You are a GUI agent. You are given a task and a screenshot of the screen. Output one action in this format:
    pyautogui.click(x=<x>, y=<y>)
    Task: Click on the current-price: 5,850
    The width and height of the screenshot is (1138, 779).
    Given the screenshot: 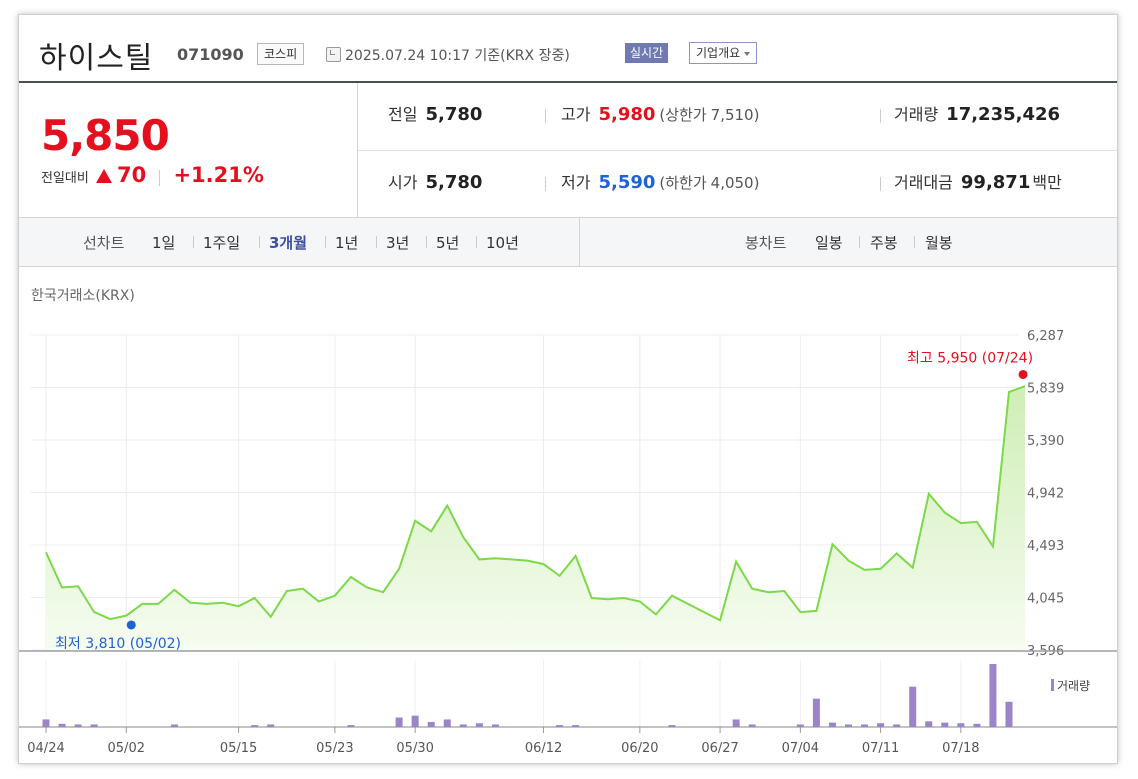 What is the action you would take?
    pyautogui.click(x=105, y=135)
    